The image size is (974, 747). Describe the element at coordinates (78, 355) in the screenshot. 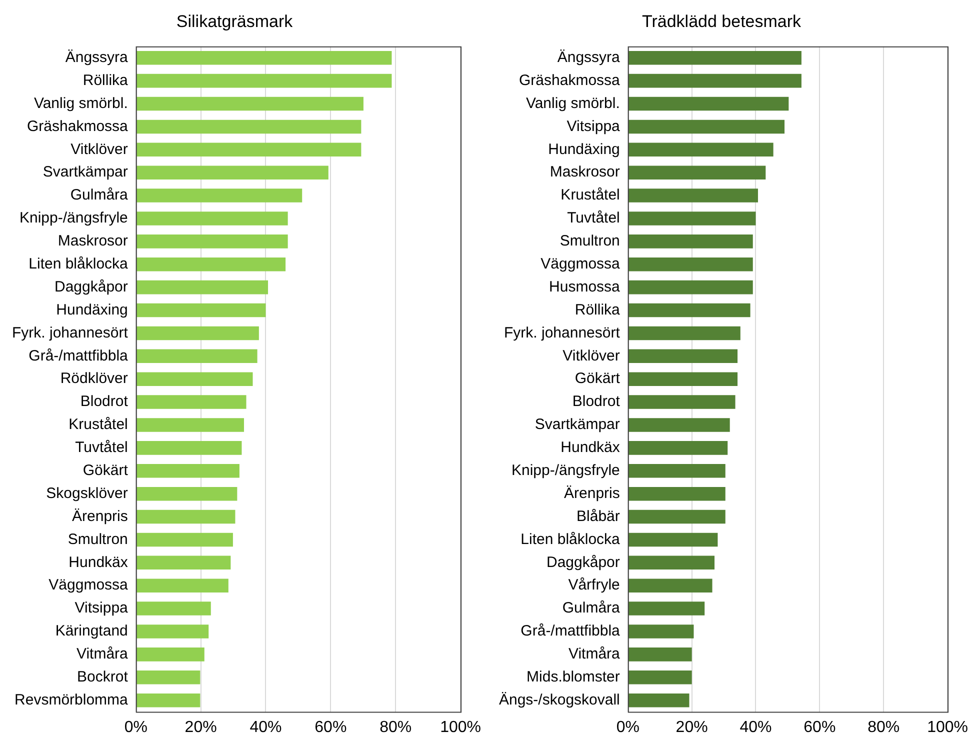

I see `y-tick-label: Grå-/mattfibbla` at that location.